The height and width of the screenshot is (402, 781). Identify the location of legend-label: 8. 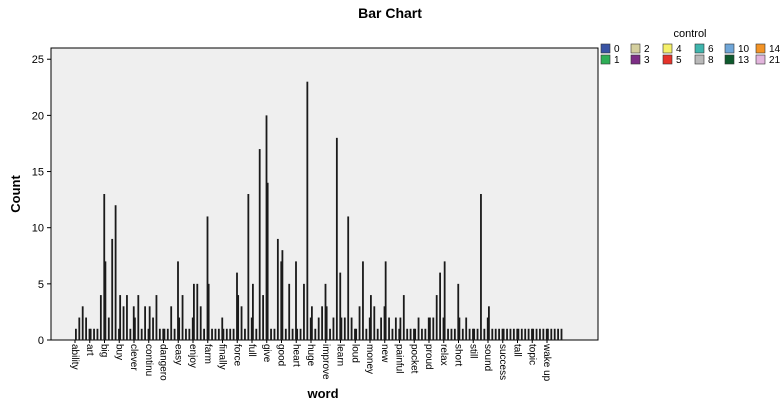
(711, 60).